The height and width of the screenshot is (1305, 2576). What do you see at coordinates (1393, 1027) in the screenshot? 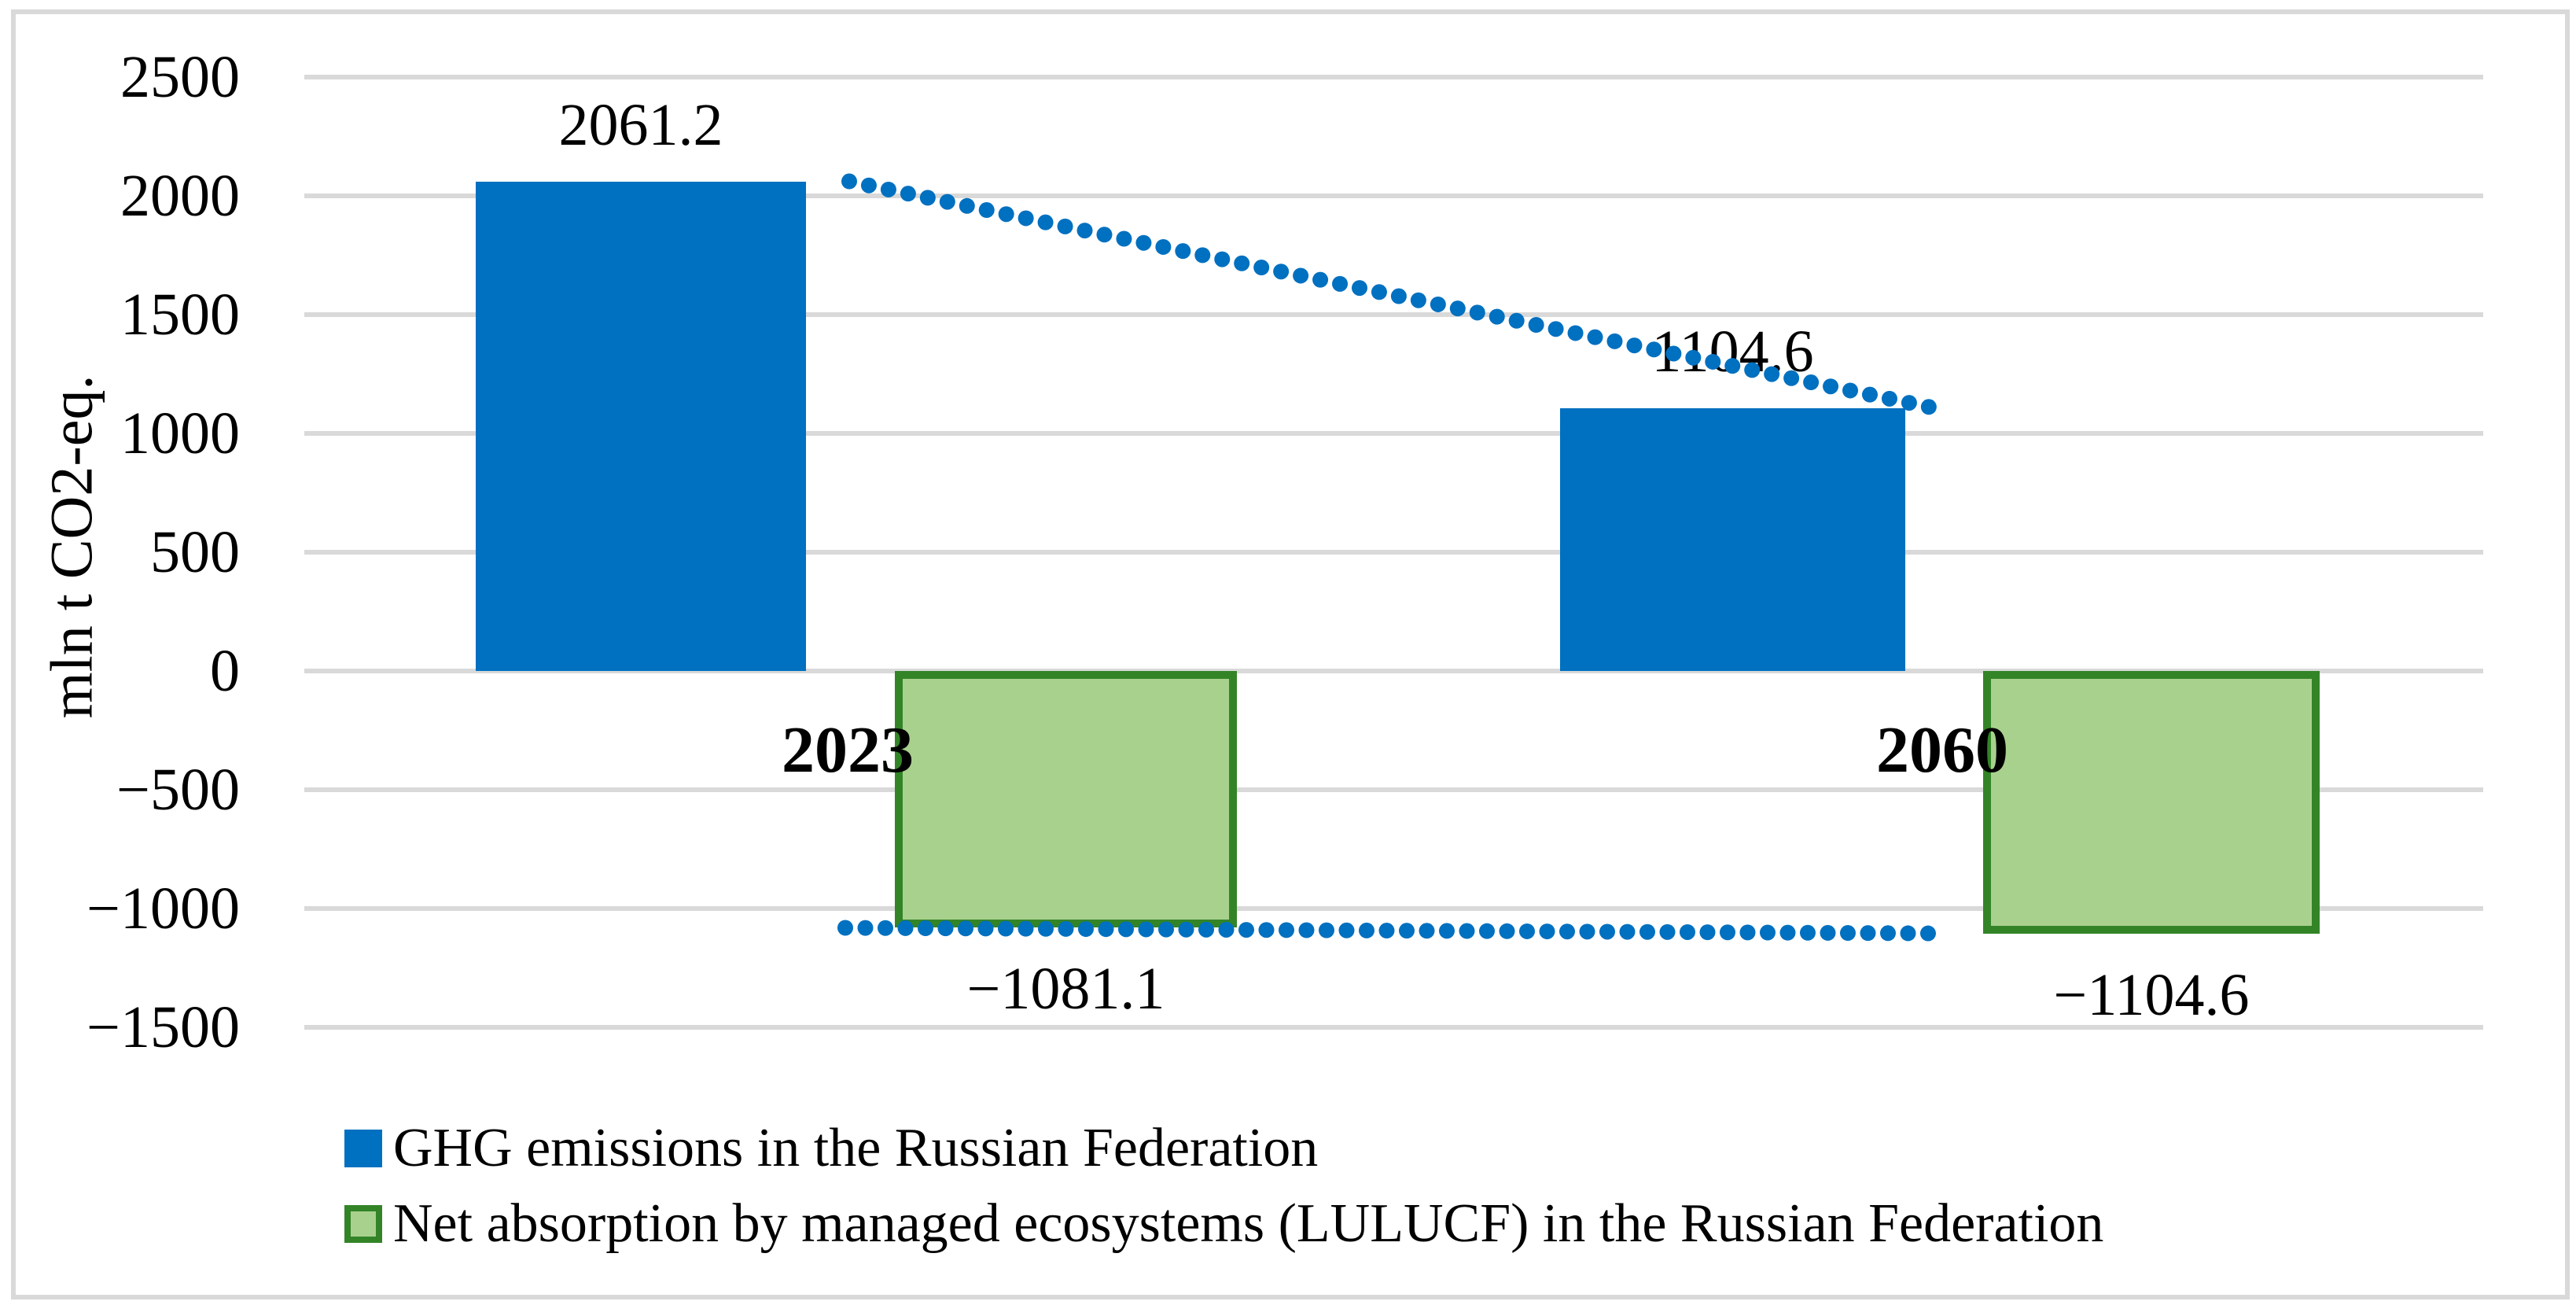
I see `gridline--1500` at bounding box center [1393, 1027].